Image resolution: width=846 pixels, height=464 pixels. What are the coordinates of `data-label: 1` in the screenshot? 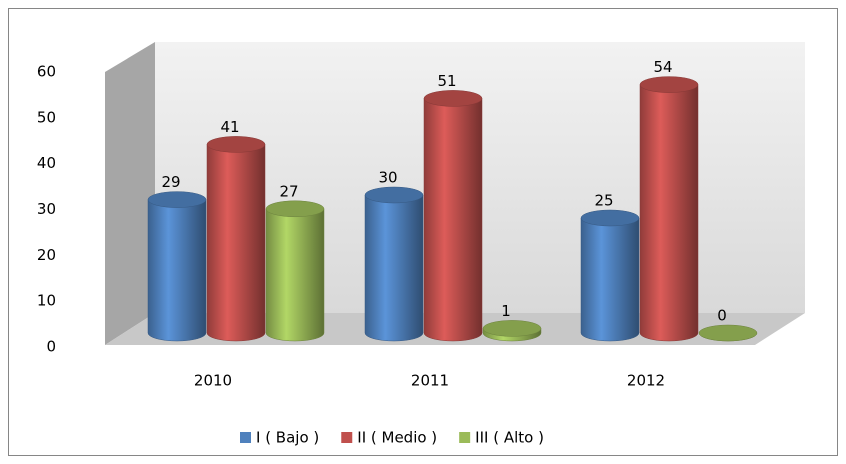 It's located at (506, 311).